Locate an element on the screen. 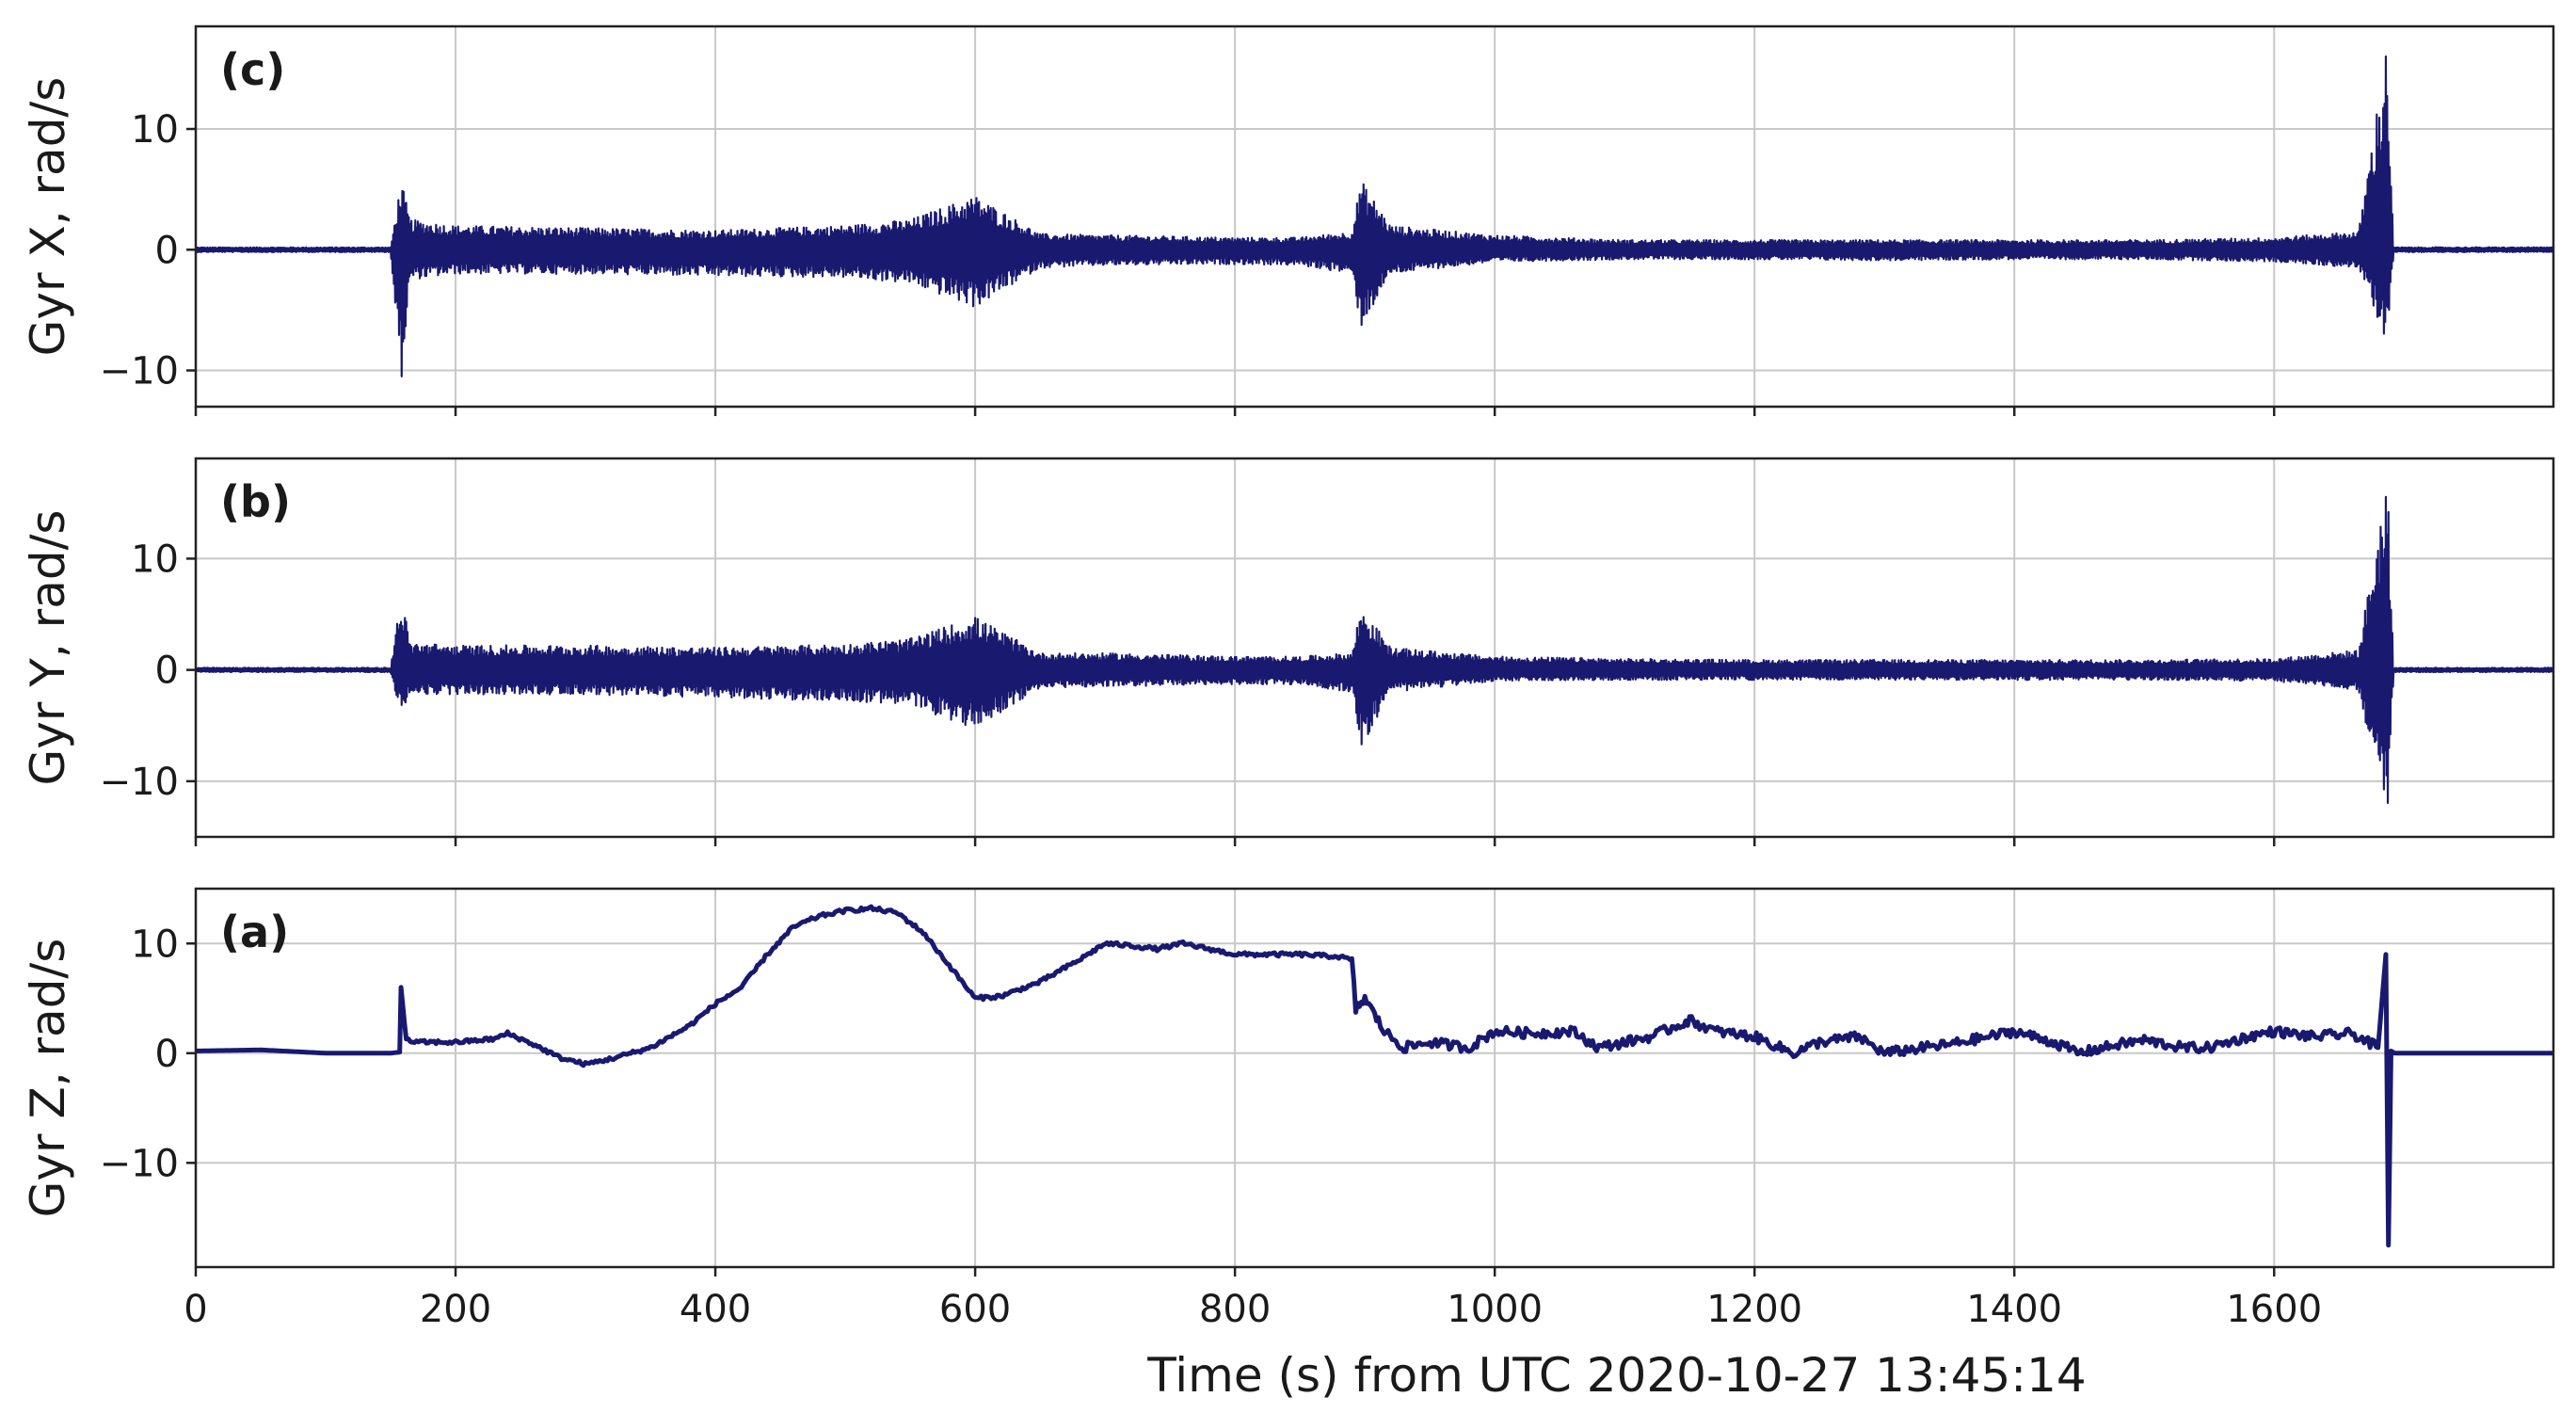 Image resolution: width=2576 pixels, height=1413 pixels. x-tick-label: 1200 is located at coordinates (1754, 1309).